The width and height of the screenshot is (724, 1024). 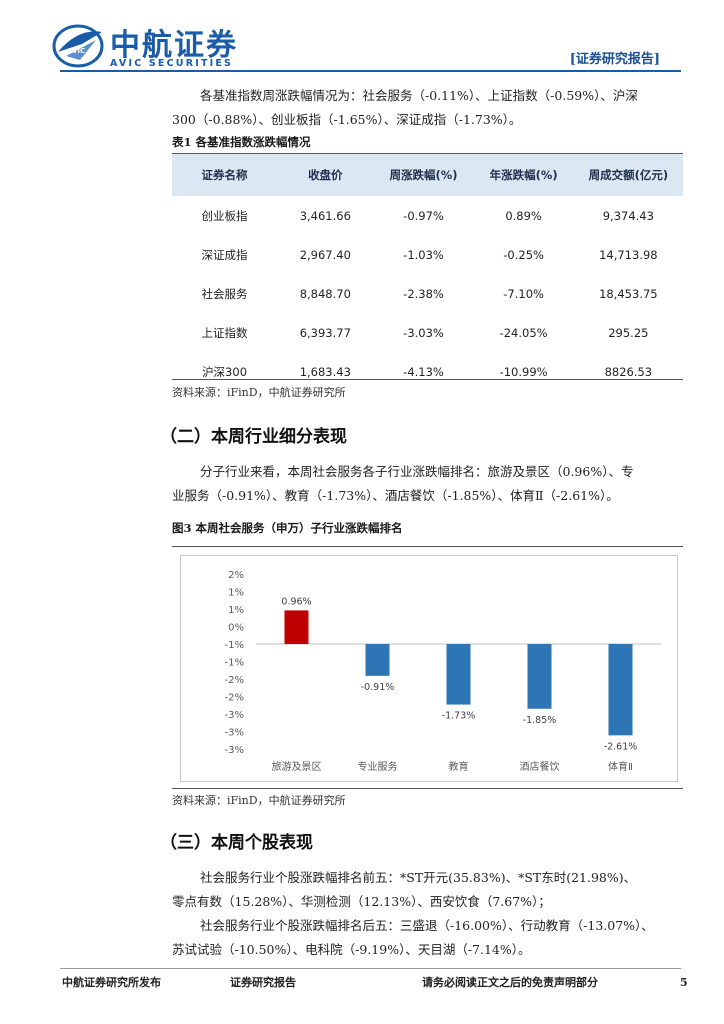 I want to click on table-cell: -2.38%, so click(x=423, y=293).